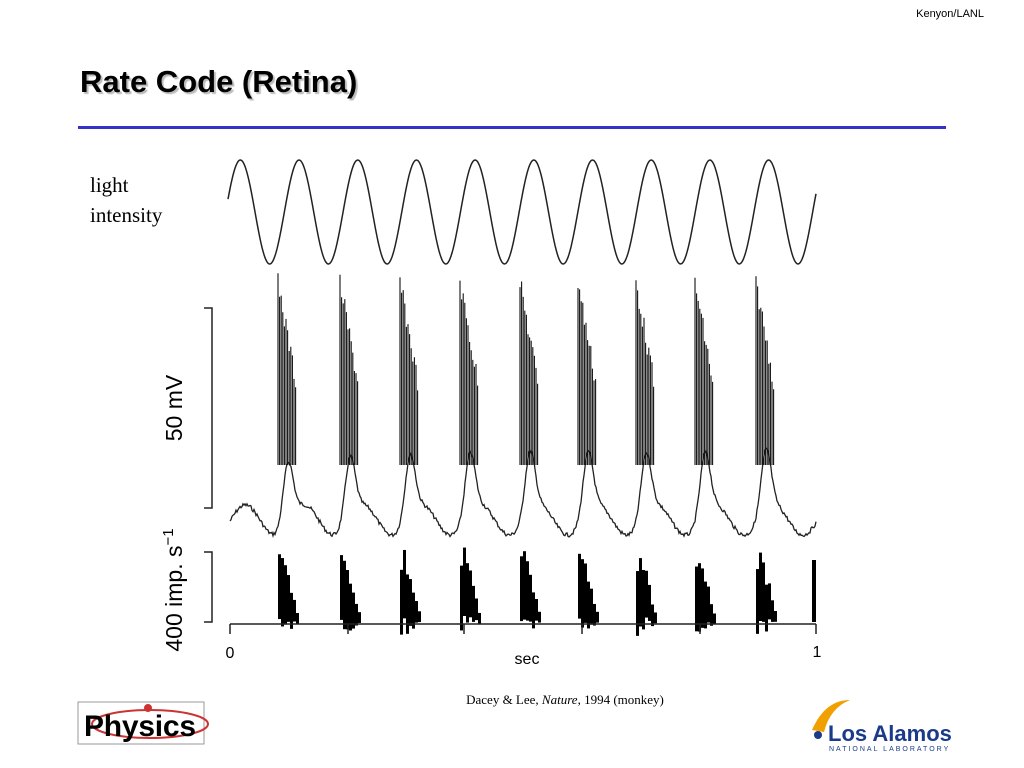 This screenshot has height=768, width=1024. What do you see at coordinates (522, 212) in the screenshot?
I see `stimulus-trace` at bounding box center [522, 212].